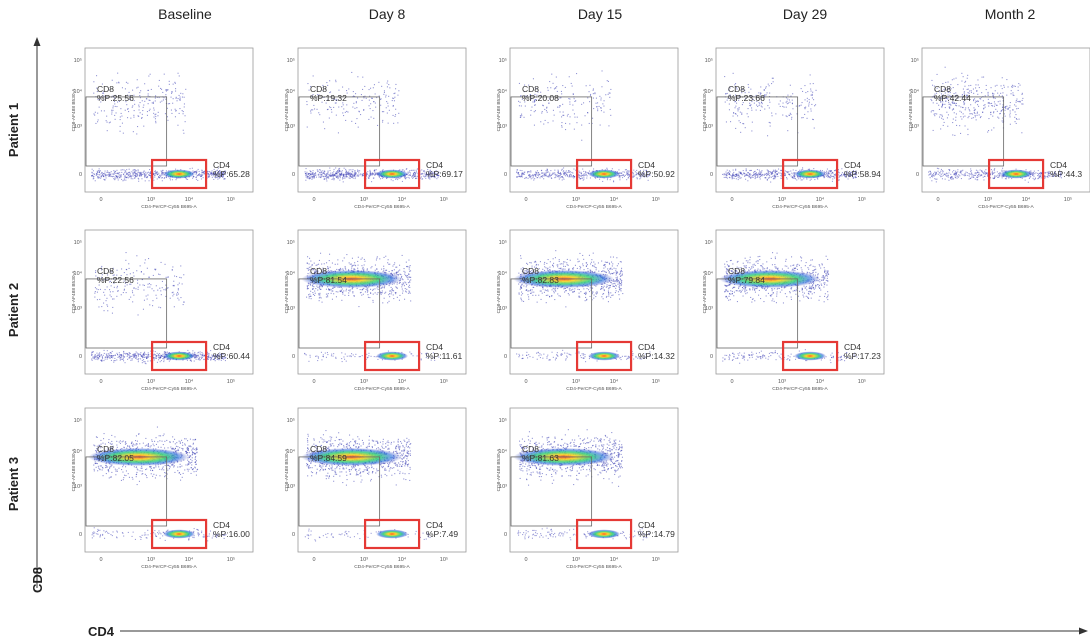  Describe the element at coordinates (78, 273) in the screenshot. I see `y-tick-label: 10⁴` at that location.